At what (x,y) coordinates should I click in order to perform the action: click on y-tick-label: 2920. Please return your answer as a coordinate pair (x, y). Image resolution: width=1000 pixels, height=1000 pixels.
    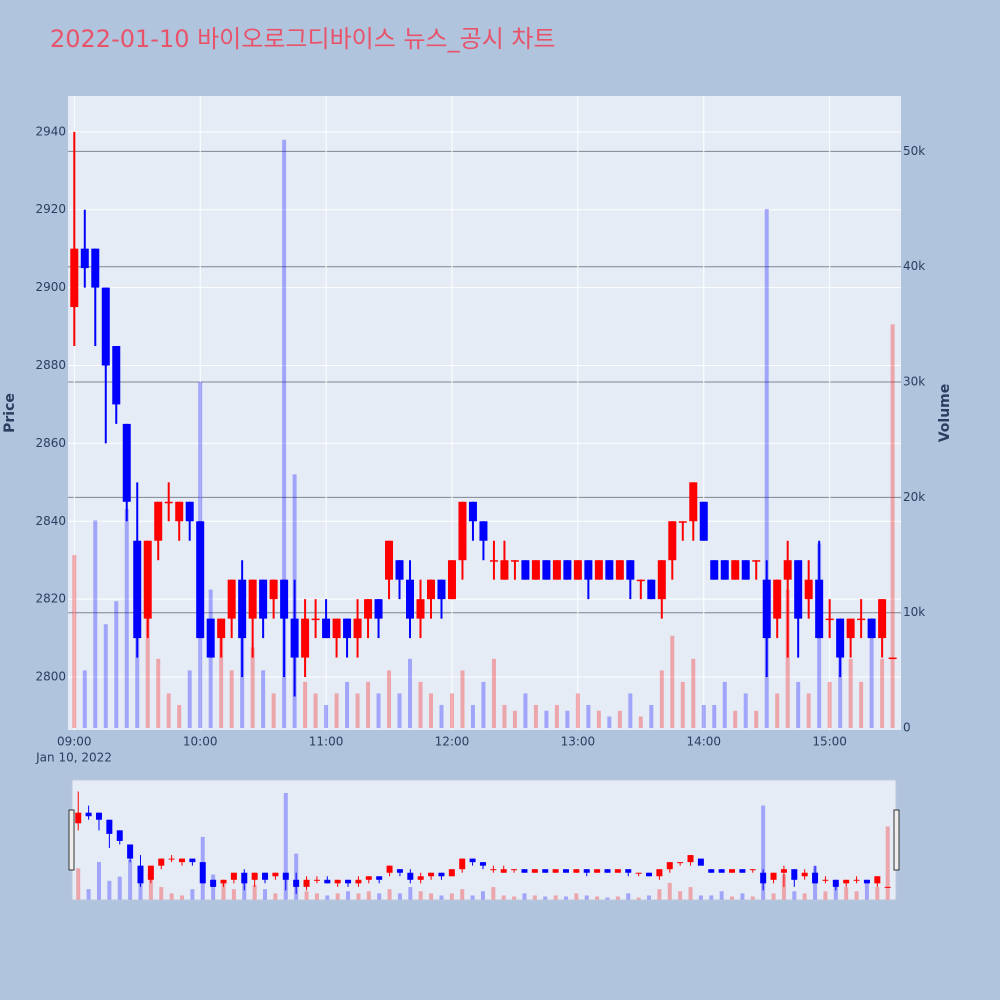
    Looking at the image, I should click on (50, 209).